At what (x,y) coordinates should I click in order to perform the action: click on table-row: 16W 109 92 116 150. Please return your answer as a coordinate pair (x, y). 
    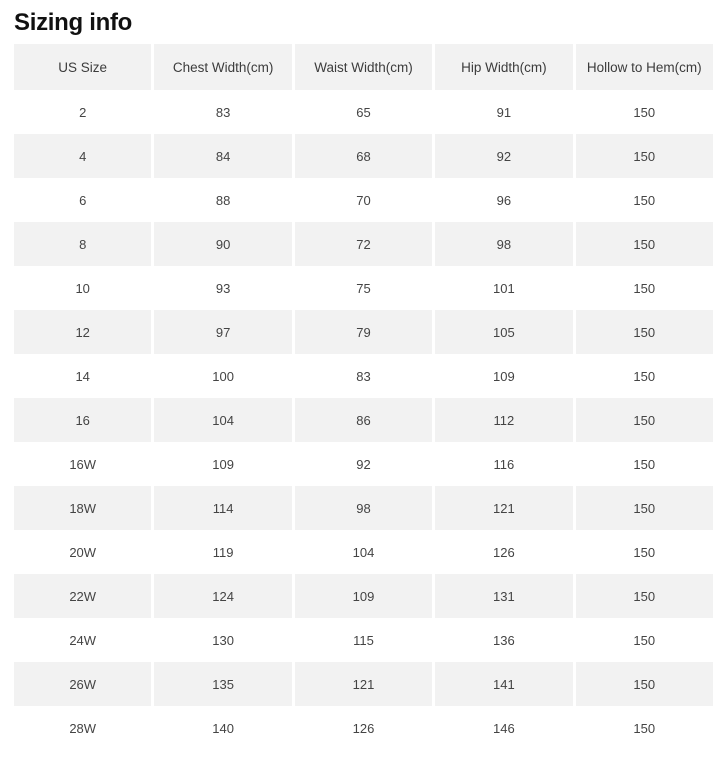
    Looking at the image, I should click on (363, 464).